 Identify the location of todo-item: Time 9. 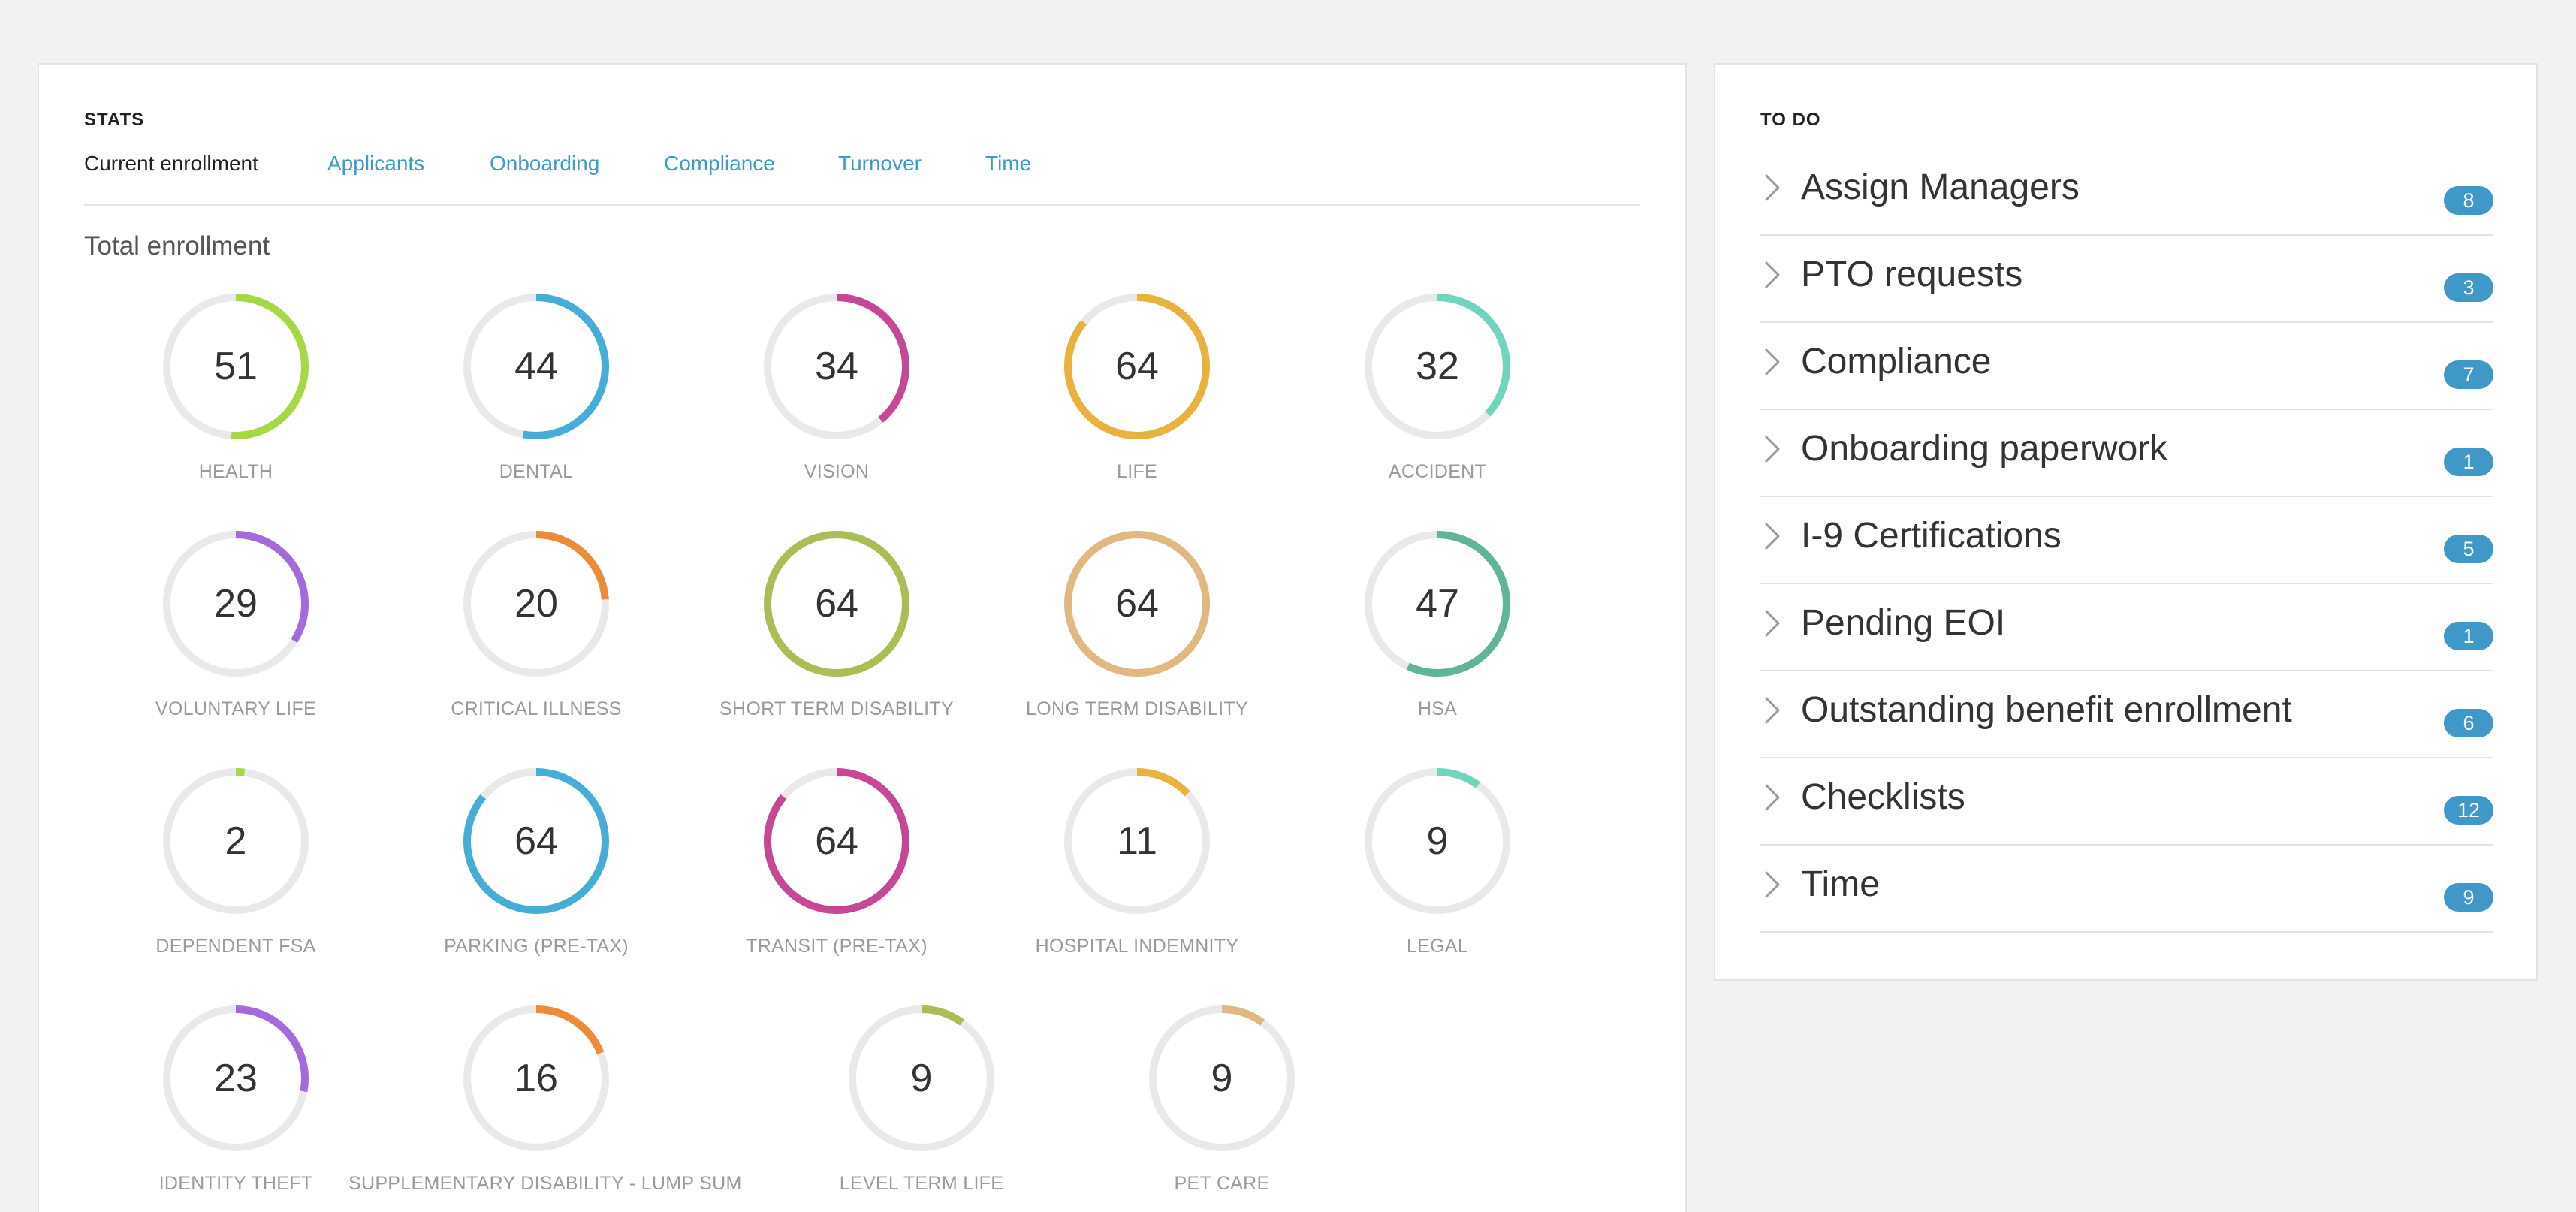
(2126, 889).